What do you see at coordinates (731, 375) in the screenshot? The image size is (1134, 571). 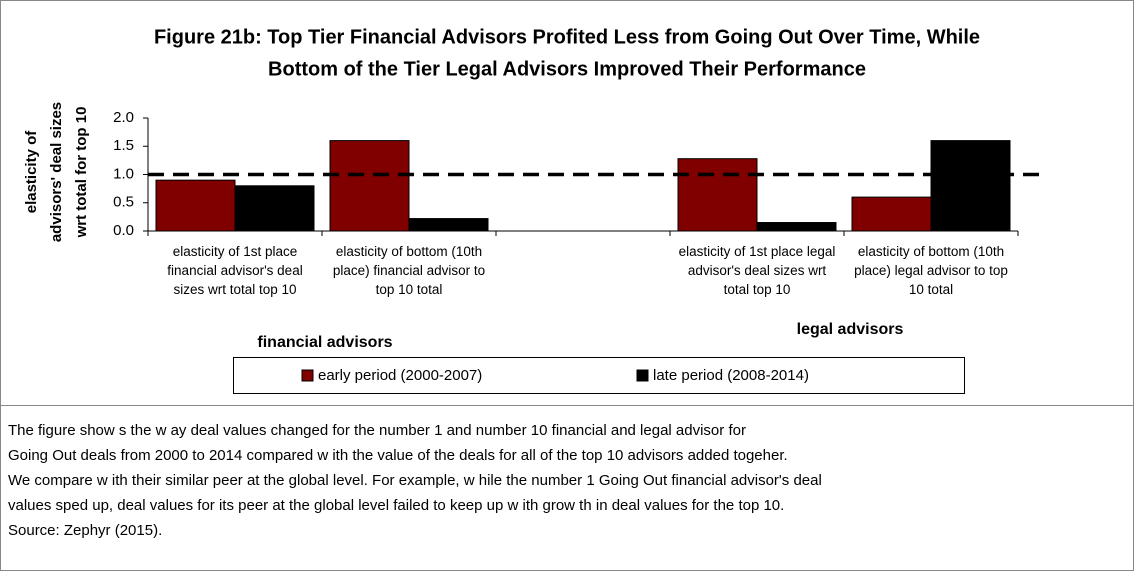 I see `legend-label: late period (2008-2014)` at bounding box center [731, 375].